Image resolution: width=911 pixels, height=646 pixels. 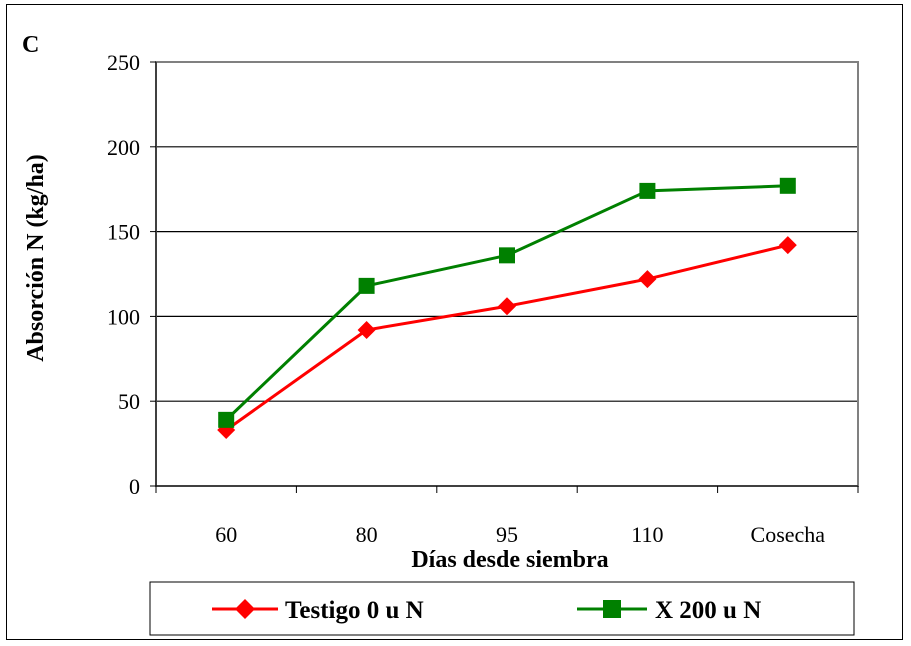 I want to click on x-tick-label: 95, so click(x=507, y=534).